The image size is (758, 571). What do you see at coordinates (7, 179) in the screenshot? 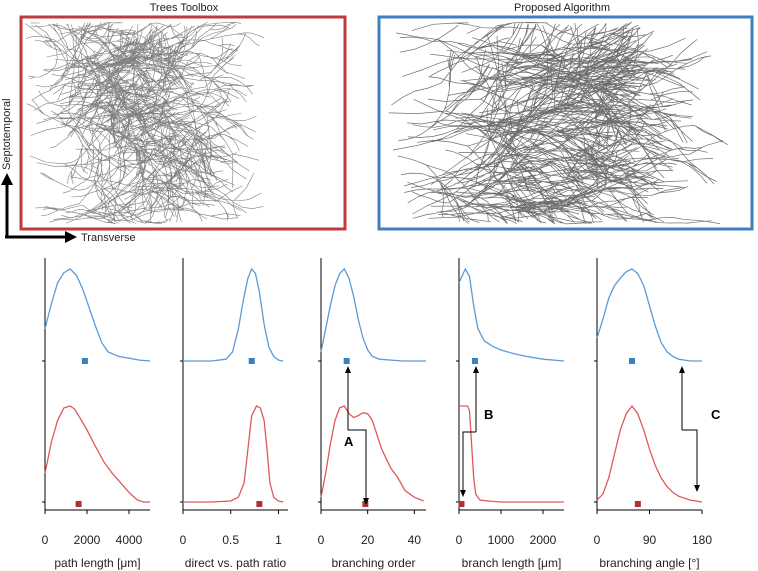
I see `septotemporal-arrowhead-icon` at bounding box center [7, 179].